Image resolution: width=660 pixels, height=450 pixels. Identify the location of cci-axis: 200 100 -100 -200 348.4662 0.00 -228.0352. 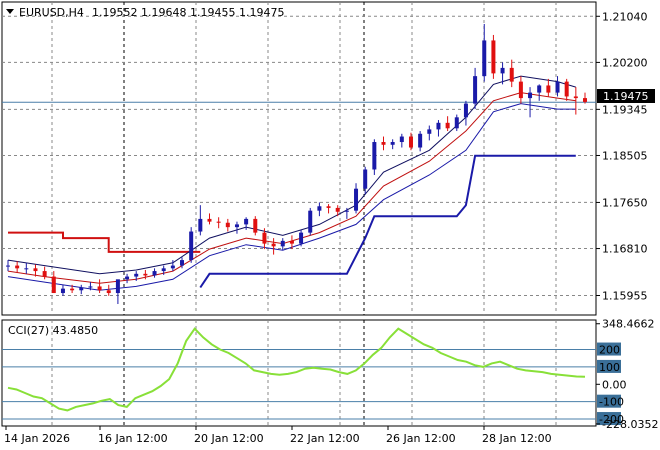
(627, 374).